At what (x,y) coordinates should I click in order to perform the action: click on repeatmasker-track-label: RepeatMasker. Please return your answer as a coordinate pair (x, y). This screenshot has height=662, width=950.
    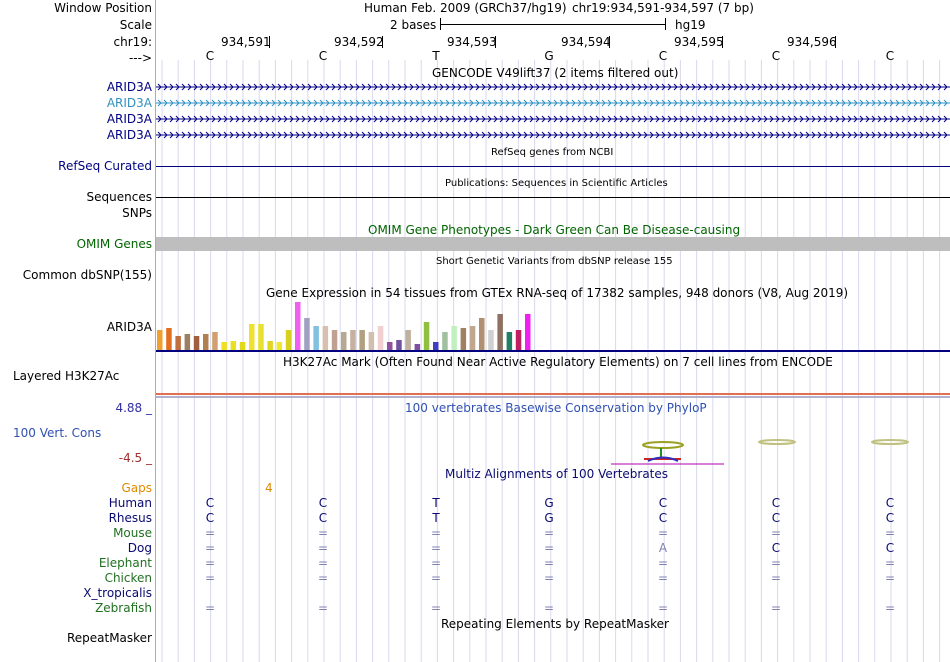
    Looking at the image, I should click on (109, 638).